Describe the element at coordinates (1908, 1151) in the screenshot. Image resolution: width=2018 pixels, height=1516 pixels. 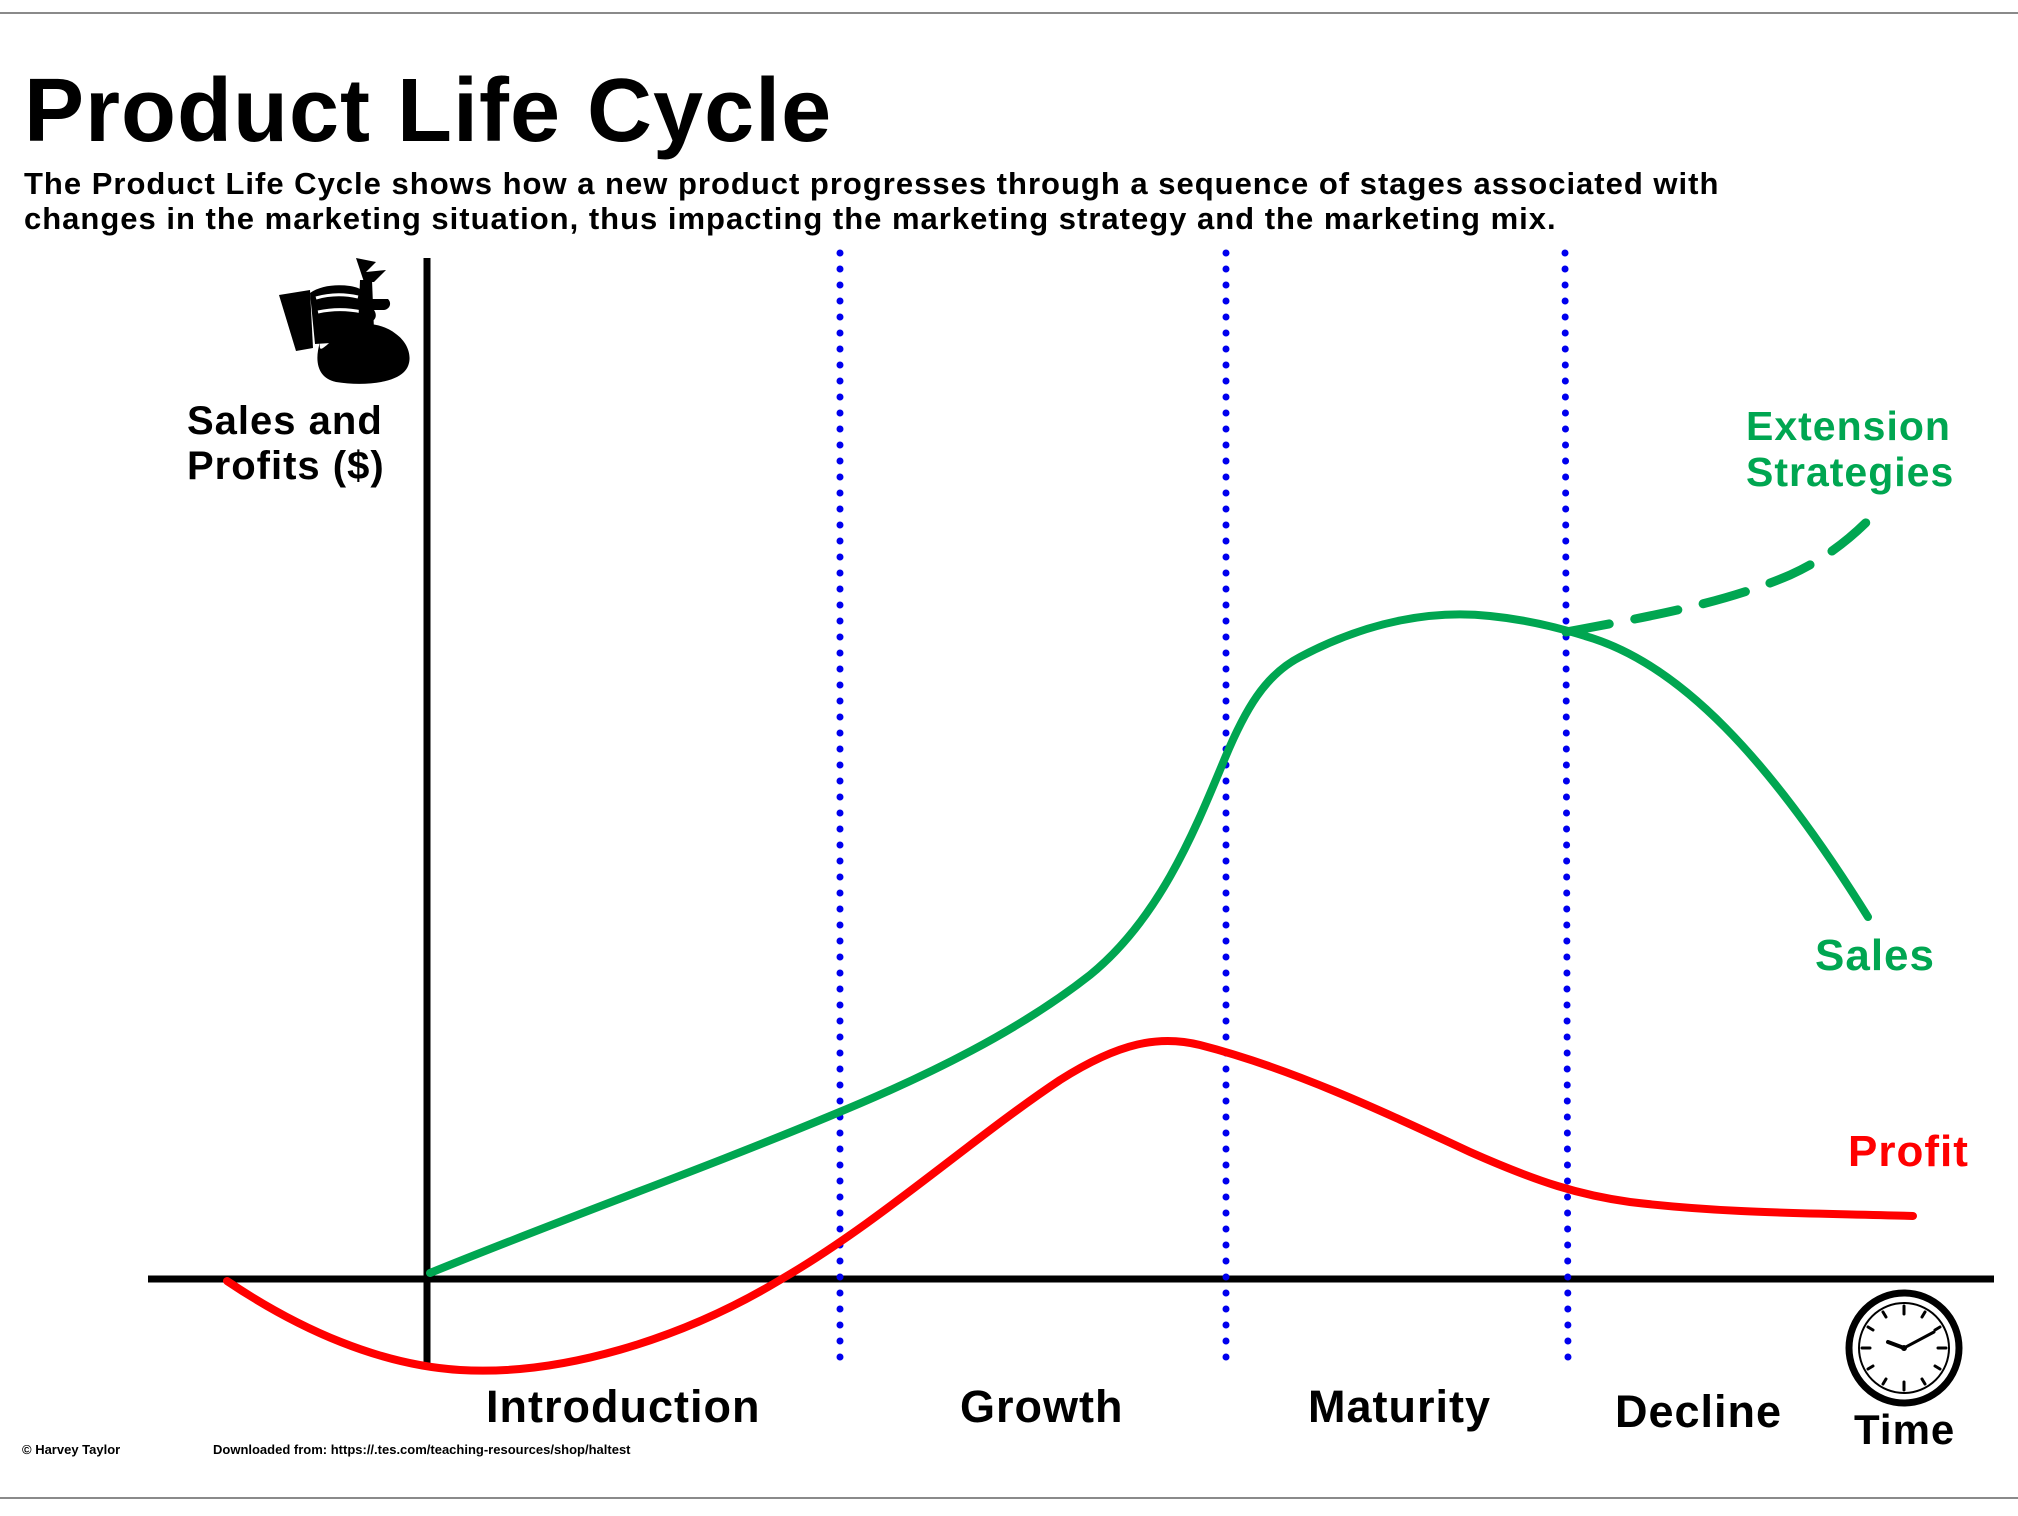
I see `profit-label: Profit` at that location.